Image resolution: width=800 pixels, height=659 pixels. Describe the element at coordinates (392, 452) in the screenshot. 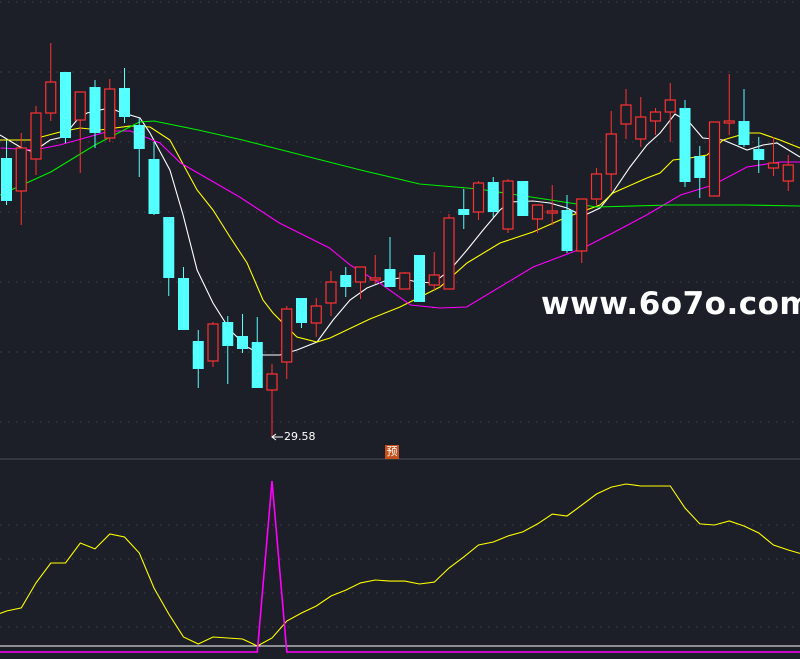

I see `pre-badge: 预` at that location.